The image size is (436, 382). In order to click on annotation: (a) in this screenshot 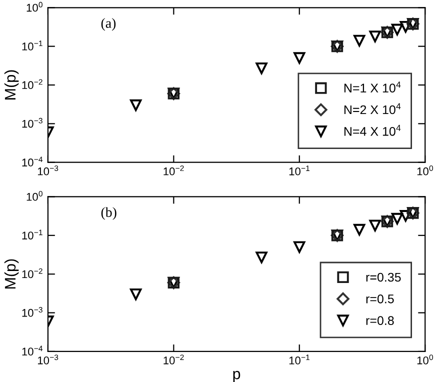, I will do `click(108, 24)`.